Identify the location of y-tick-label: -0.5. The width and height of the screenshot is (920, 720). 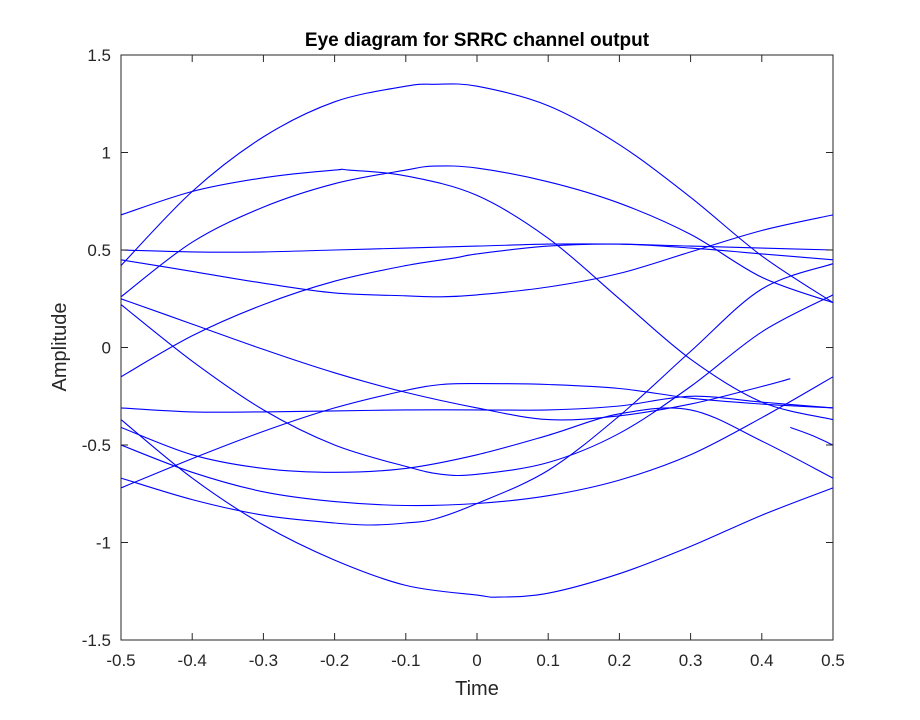
(96, 445).